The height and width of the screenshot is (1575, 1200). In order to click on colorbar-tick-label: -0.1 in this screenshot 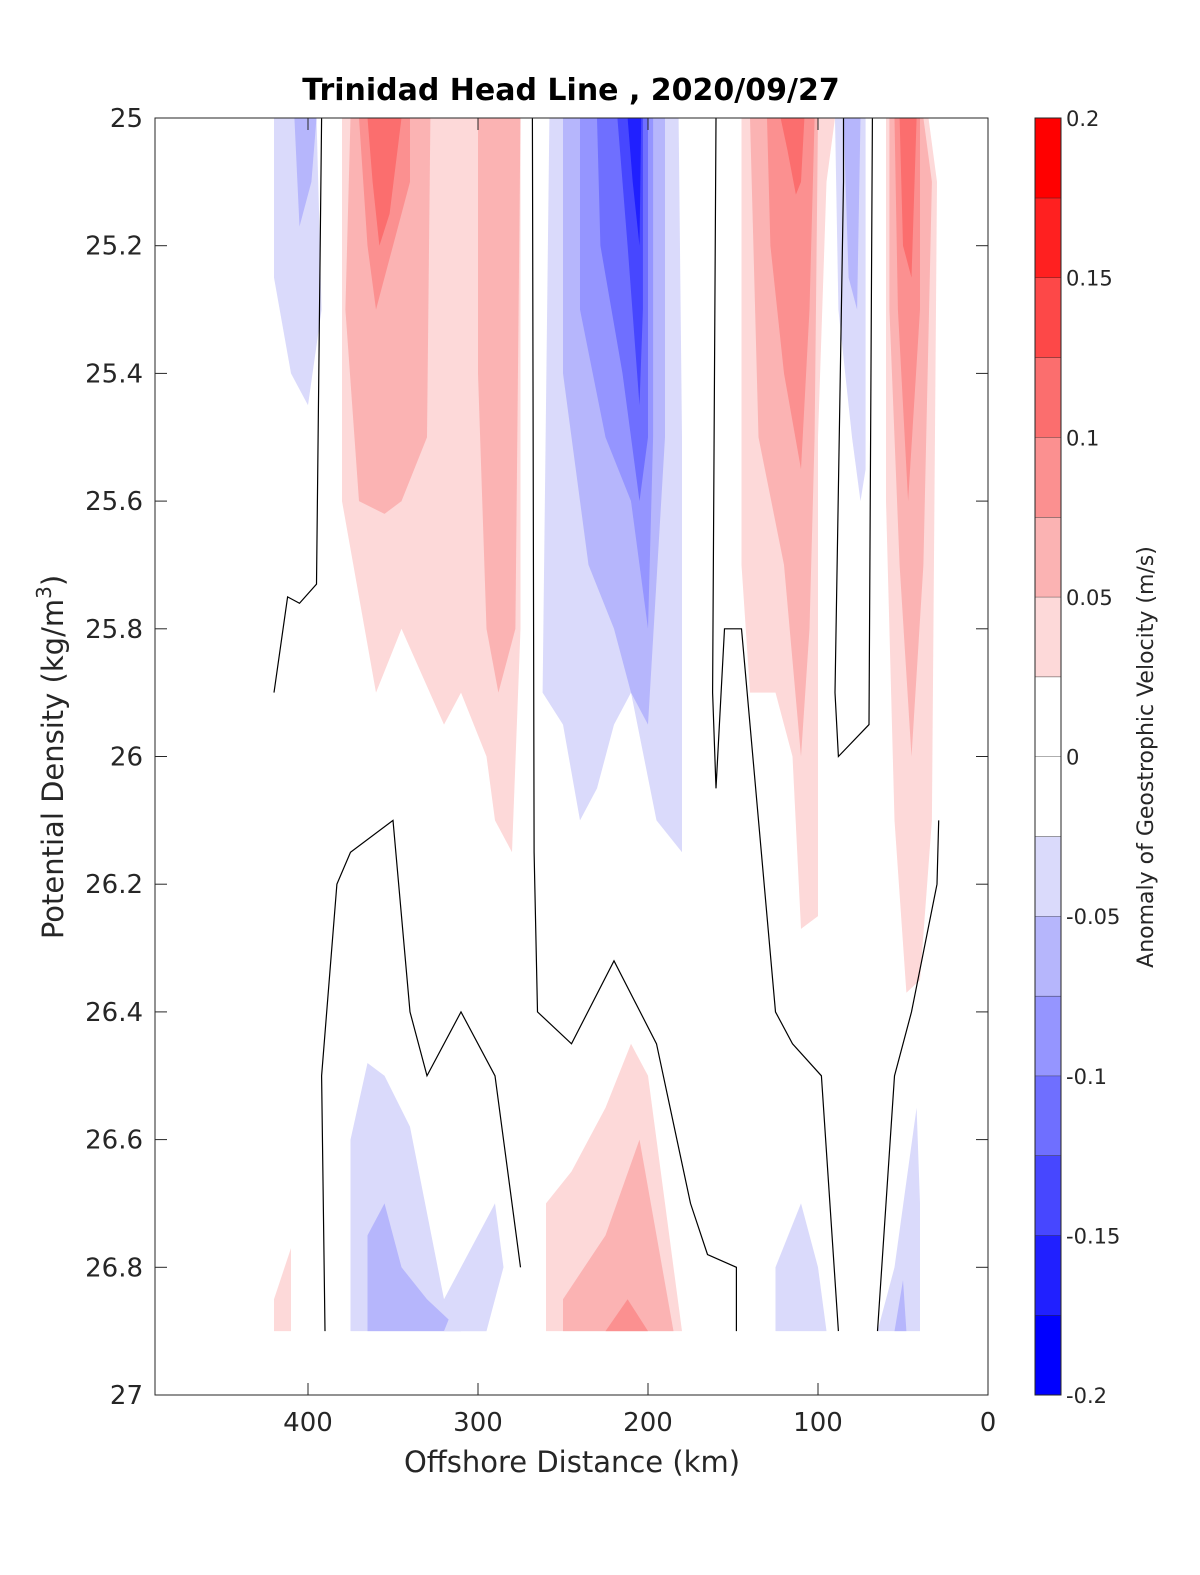, I will do `click(1086, 1077)`.